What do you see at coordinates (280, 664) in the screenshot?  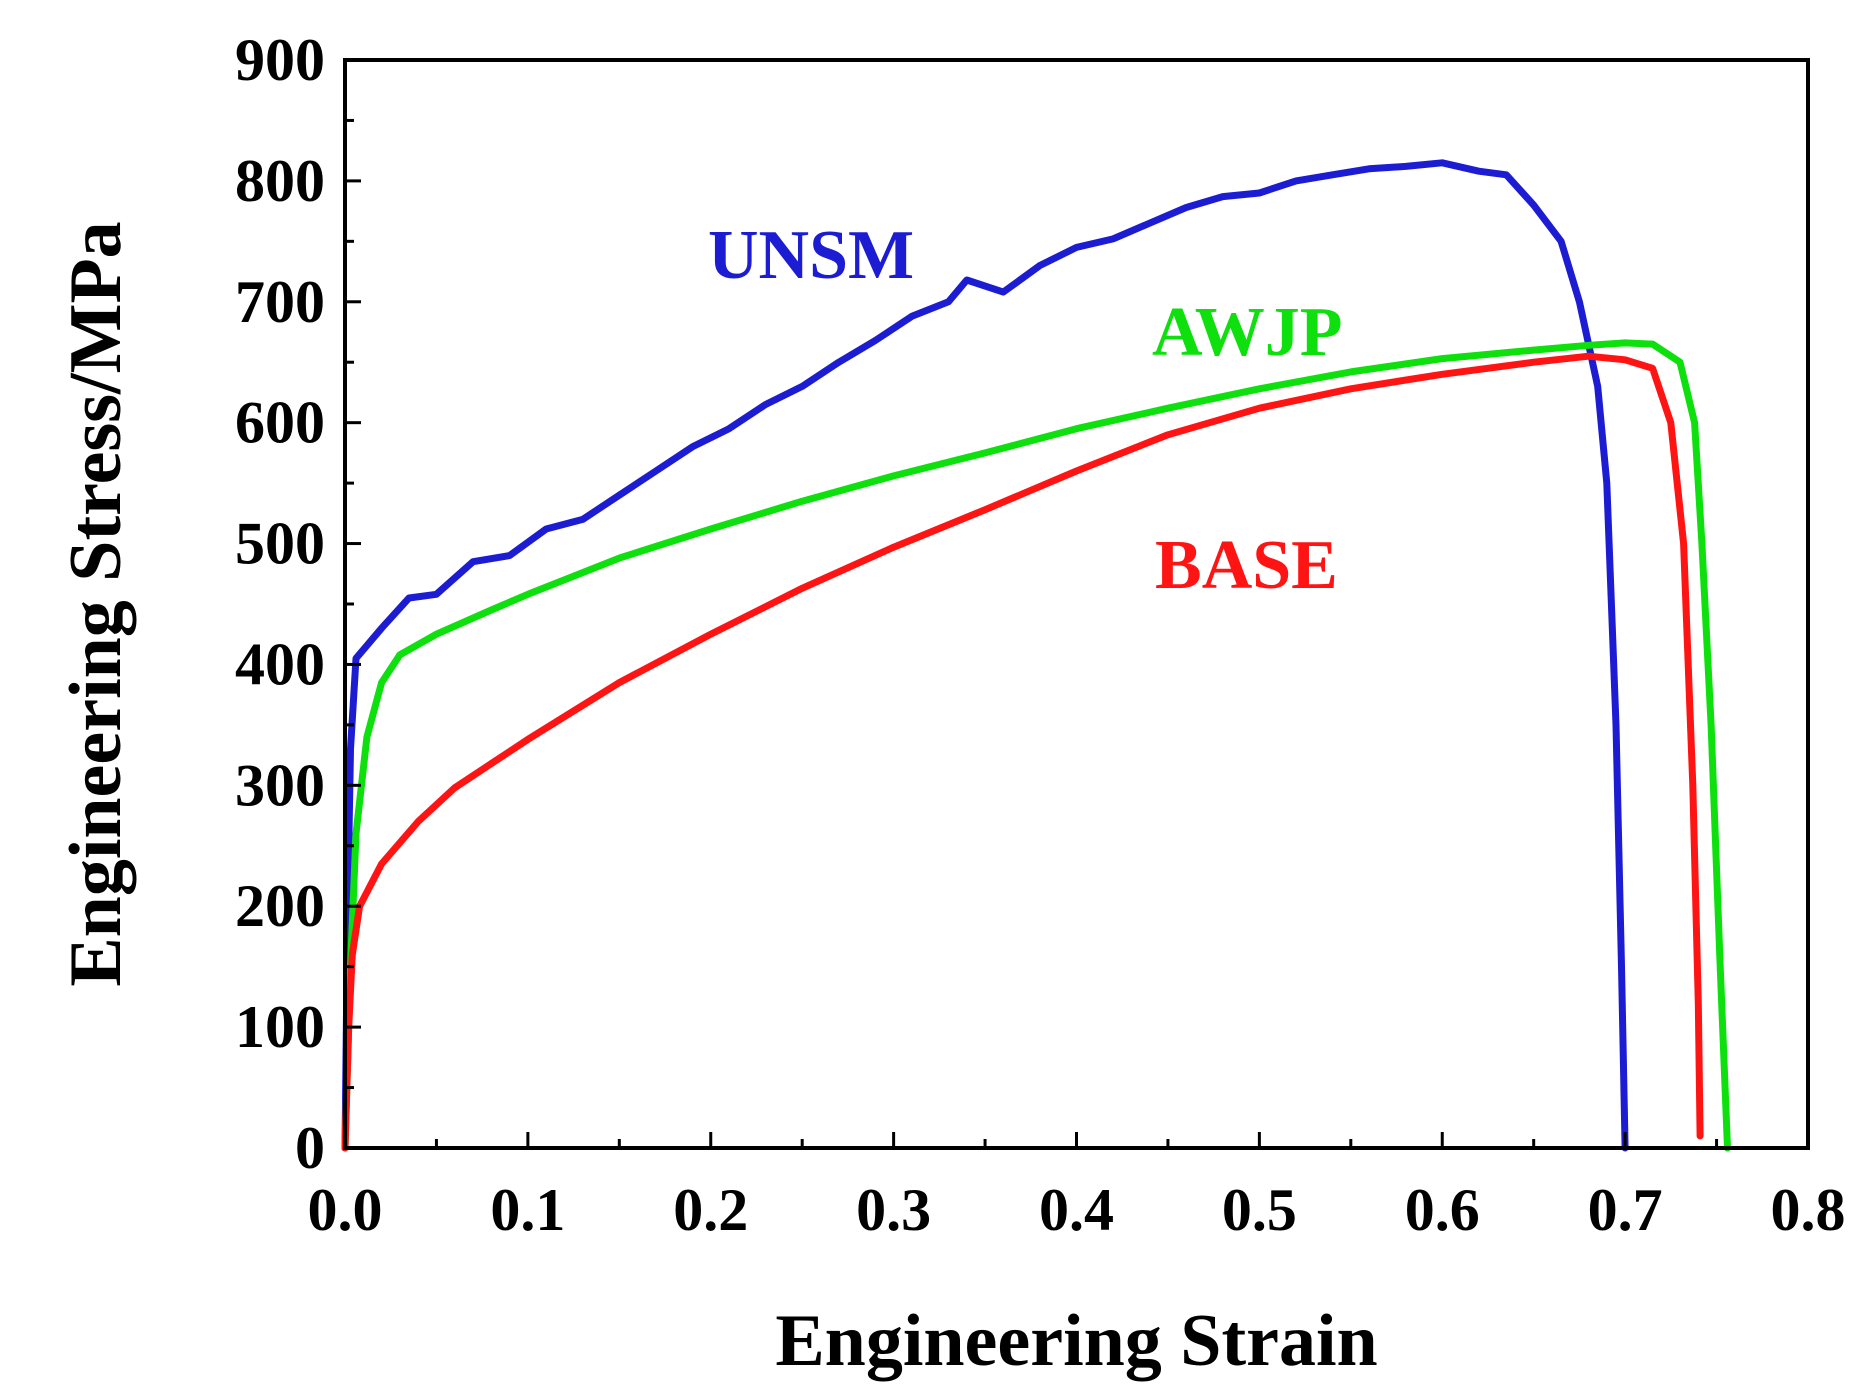 I see `y-tick-label: 400` at bounding box center [280, 664].